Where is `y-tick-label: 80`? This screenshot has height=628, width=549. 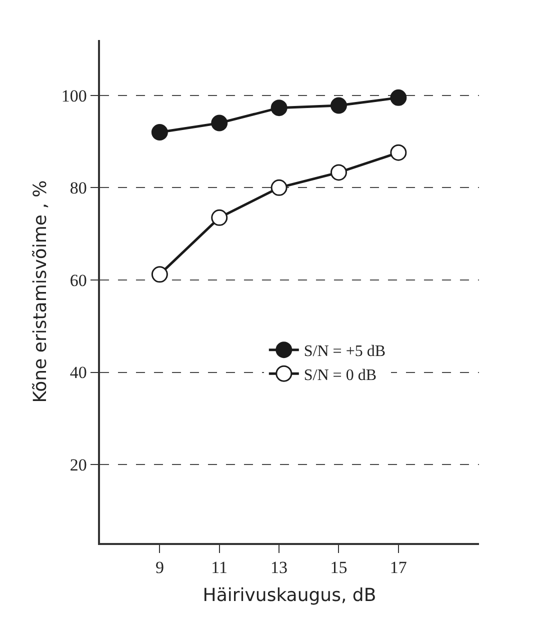
y-tick-label: 80 is located at coordinates (78, 188).